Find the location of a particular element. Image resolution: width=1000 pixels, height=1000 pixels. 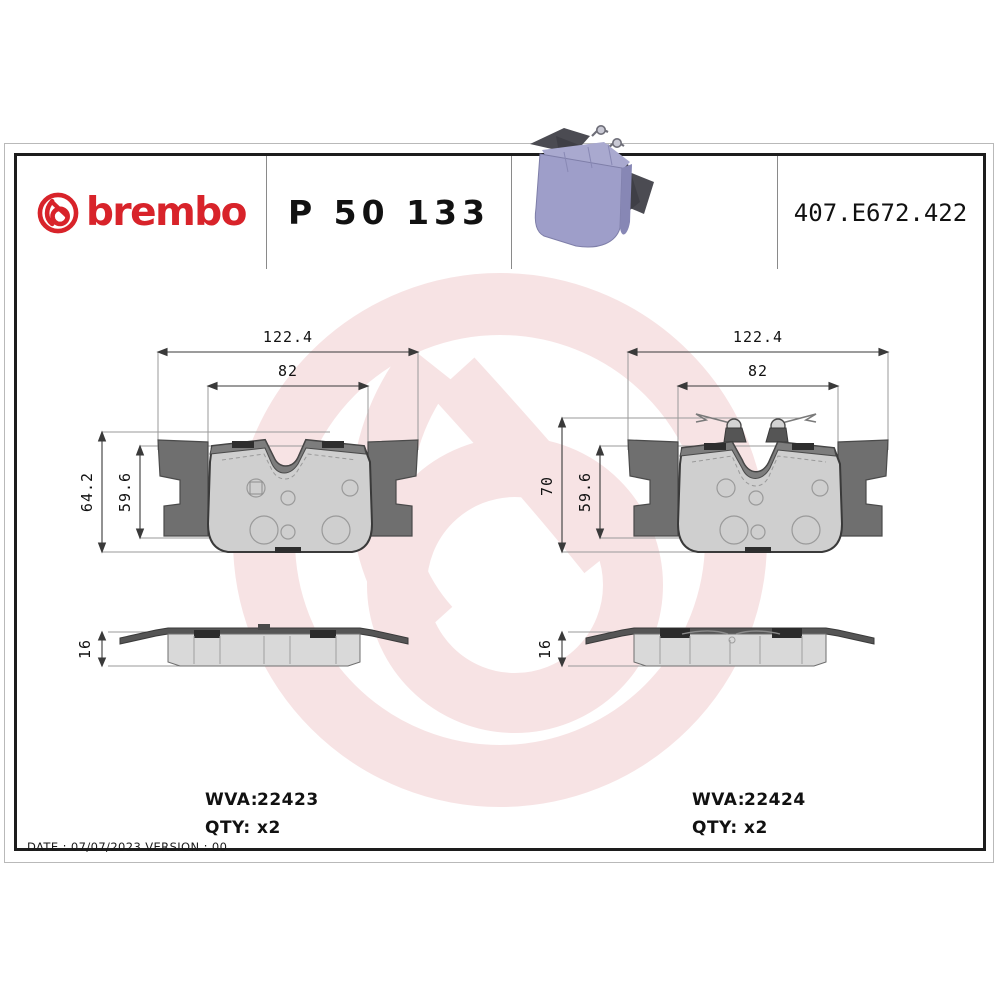

part-number-cell: 407.E672.422 is located at coordinates (880, 212).